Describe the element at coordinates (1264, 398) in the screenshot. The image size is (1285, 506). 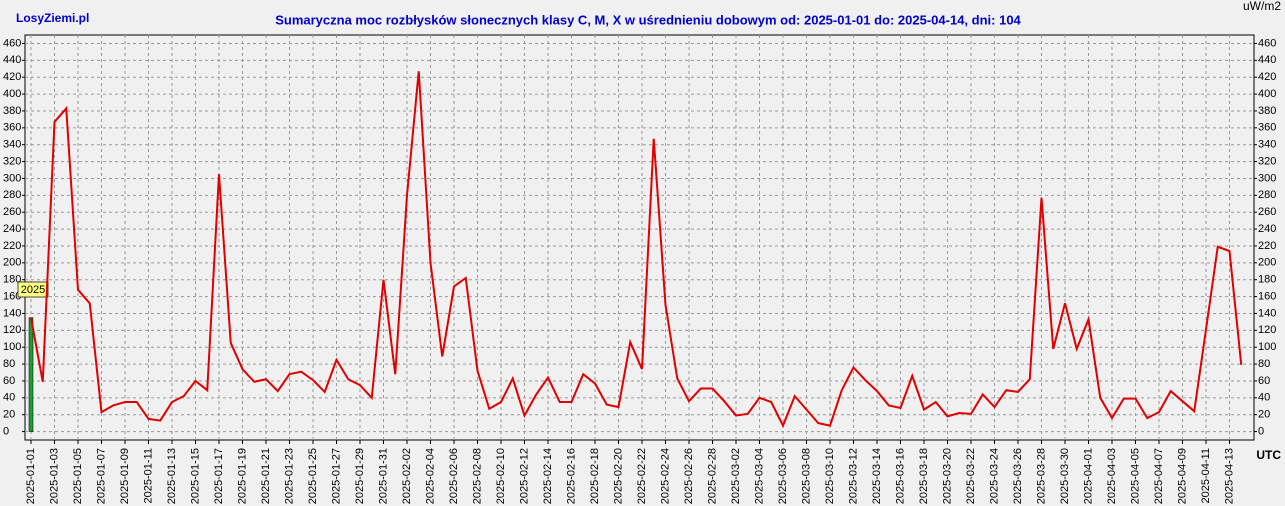
I see `y2-tick-label: 40` at that location.